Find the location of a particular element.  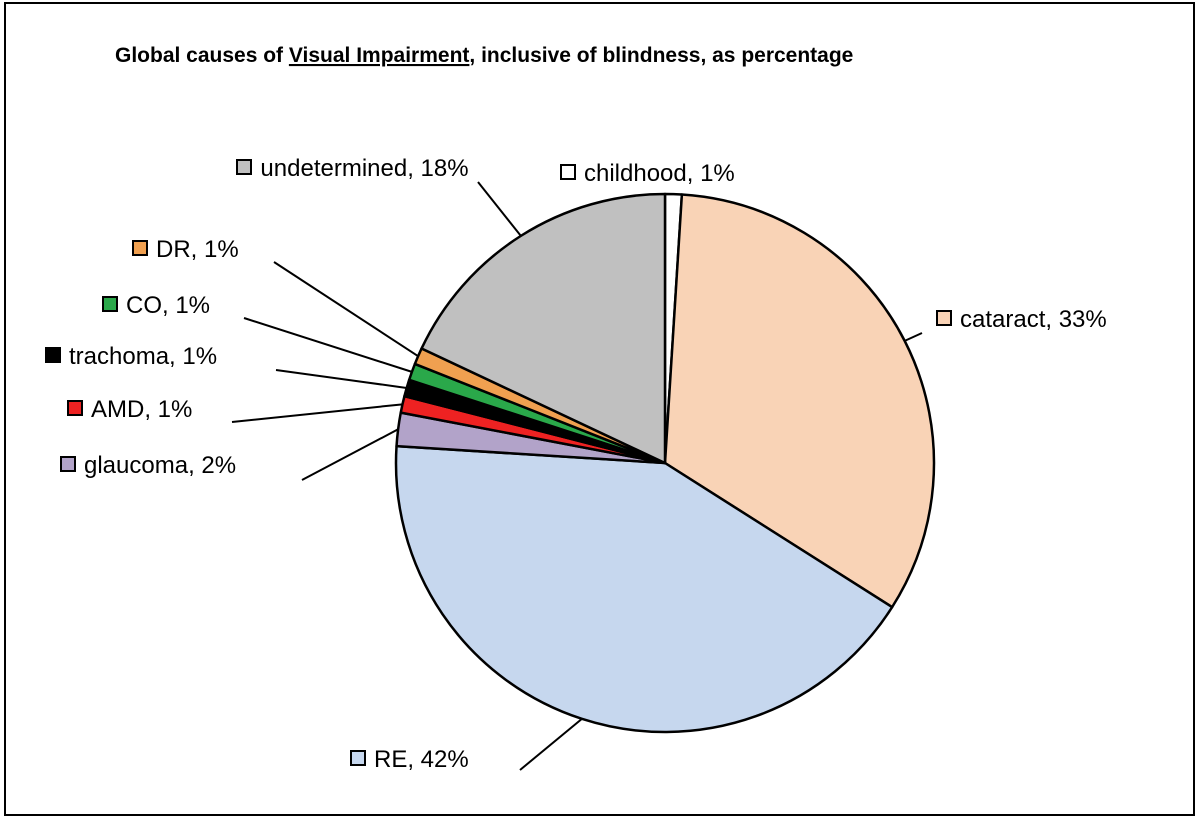

slice-label: trachoma, 1% is located at coordinates (131, 357).